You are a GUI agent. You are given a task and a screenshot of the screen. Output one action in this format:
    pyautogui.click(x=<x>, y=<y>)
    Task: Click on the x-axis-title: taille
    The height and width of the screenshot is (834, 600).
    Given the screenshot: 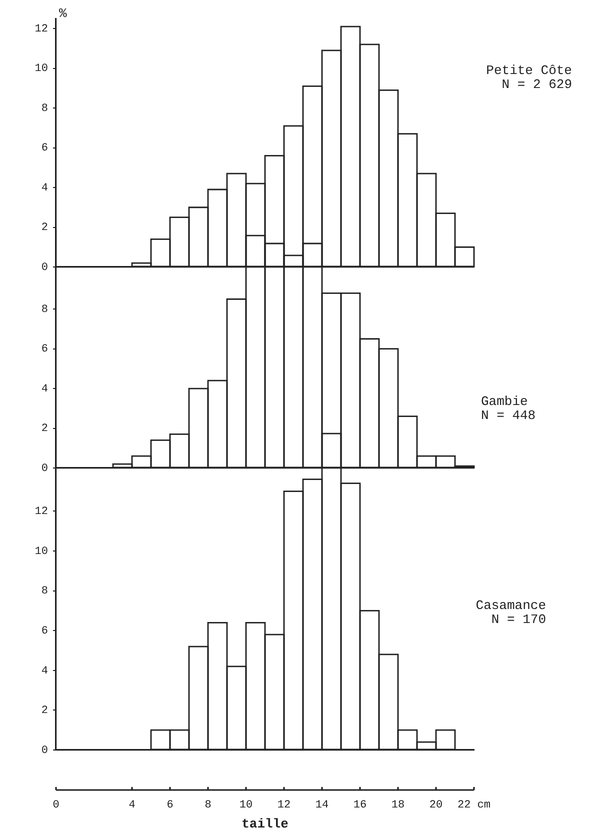 What is the action you would take?
    pyautogui.click(x=265, y=824)
    